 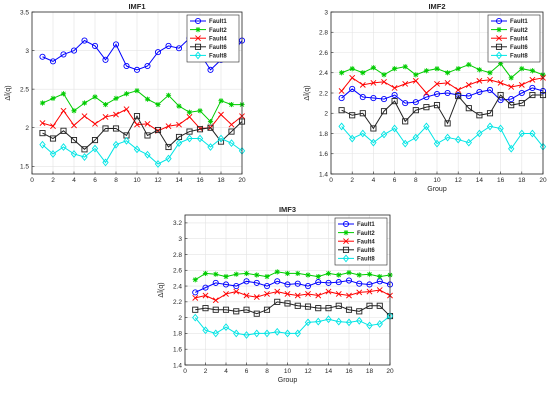 I want to click on legend: Fault1 Fault2 Fault4 Fault6 Fault8, so click(x=514, y=38).